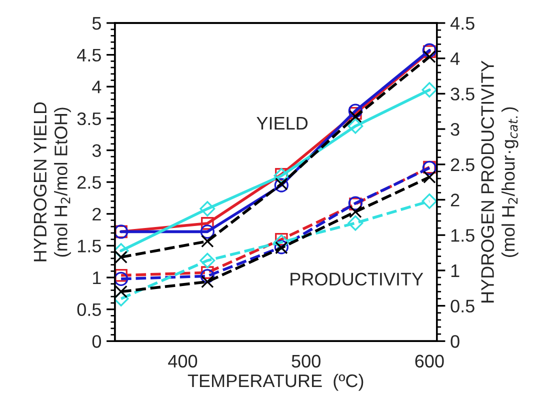  Describe the element at coordinates (96, 150) in the screenshot. I see `y-tick-label: 3` at that location.